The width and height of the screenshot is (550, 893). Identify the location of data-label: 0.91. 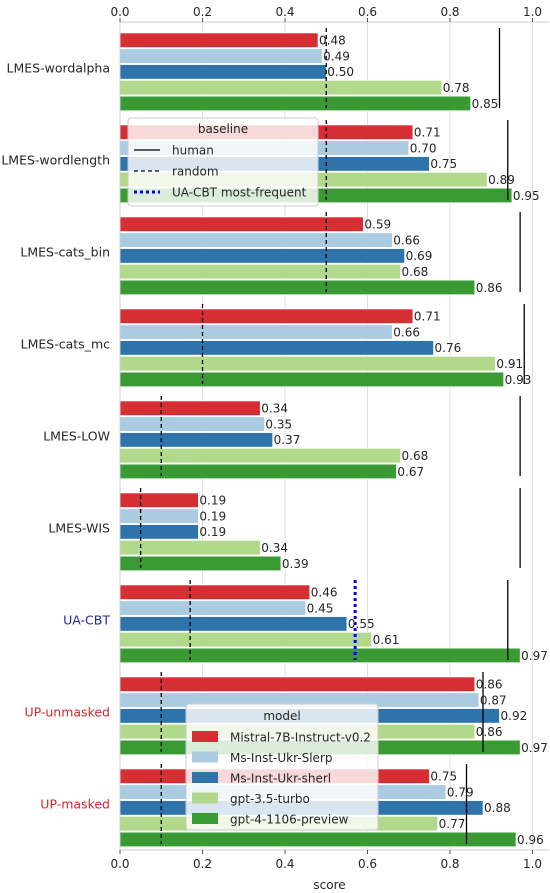
(509, 364).